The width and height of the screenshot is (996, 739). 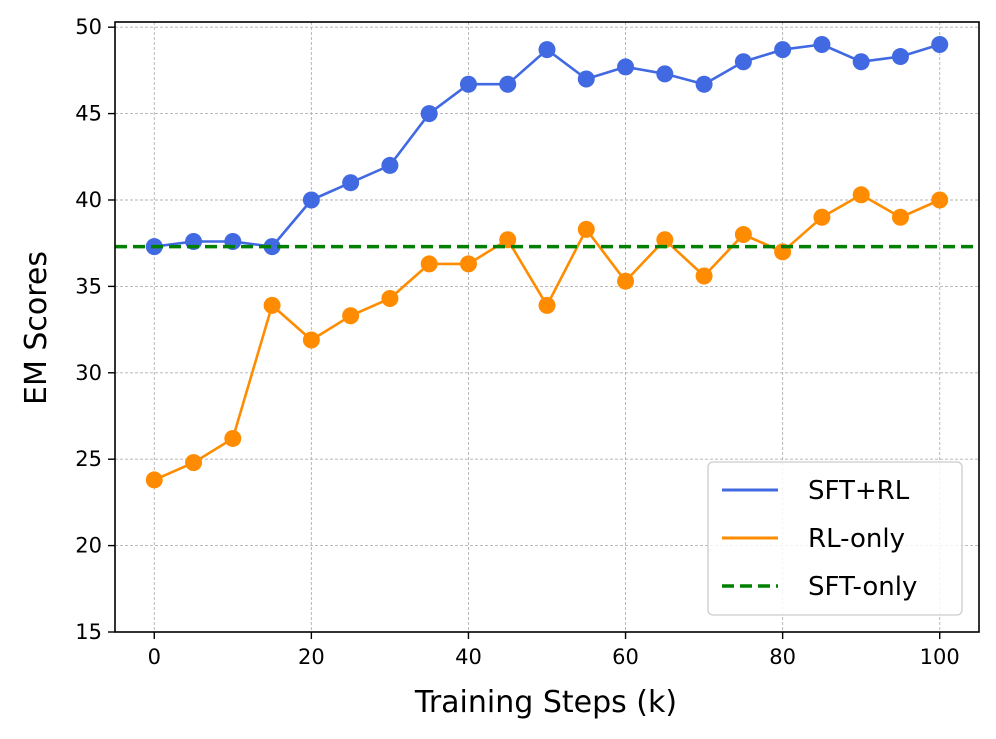 I want to click on y-tick-label: 30, so click(x=88, y=373).